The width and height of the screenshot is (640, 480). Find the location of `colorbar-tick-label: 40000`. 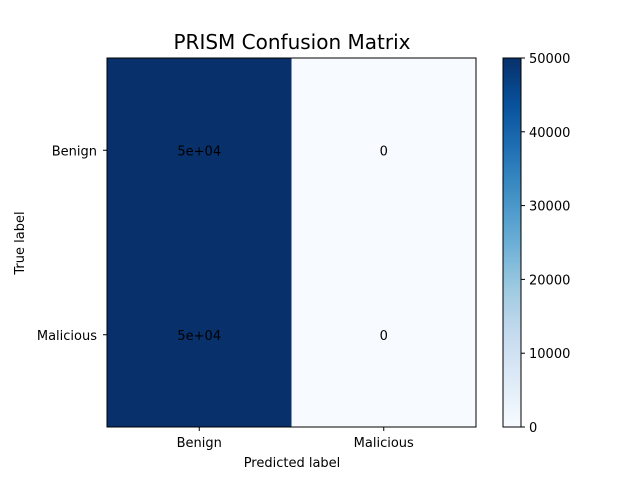

colorbar-tick-label: 40000 is located at coordinates (549, 133).